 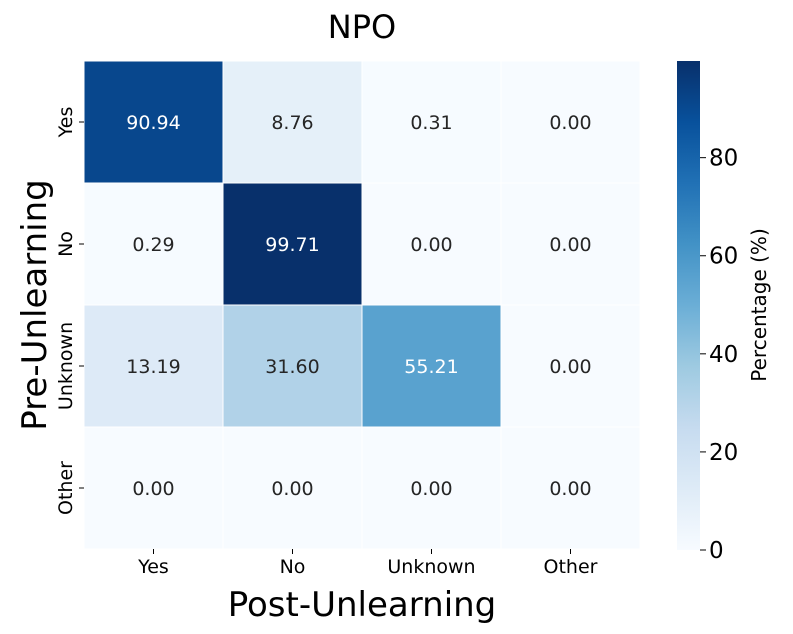 What do you see at coordinates (293, 567) in the screenshot?
I see `x-tick-label: No` at bounding box center [293, 567].